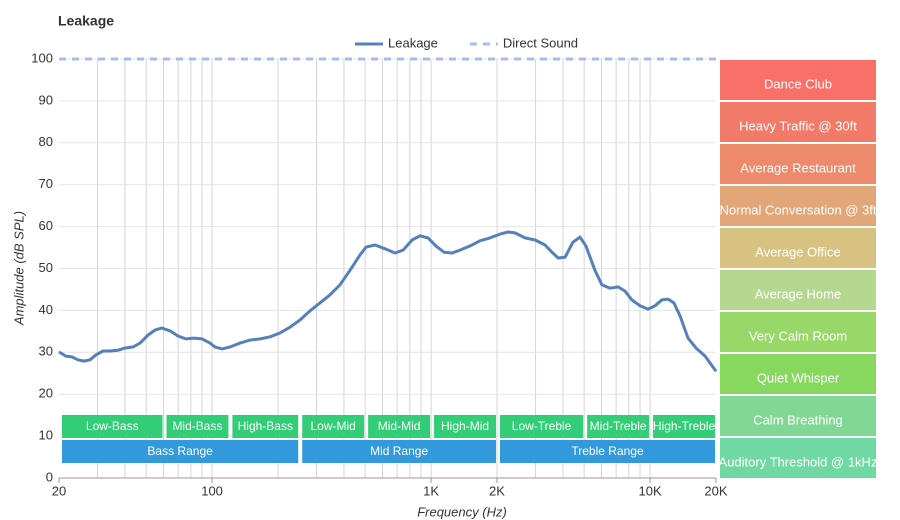  I want to click on y-tick-label: 0, so click(49, 476).